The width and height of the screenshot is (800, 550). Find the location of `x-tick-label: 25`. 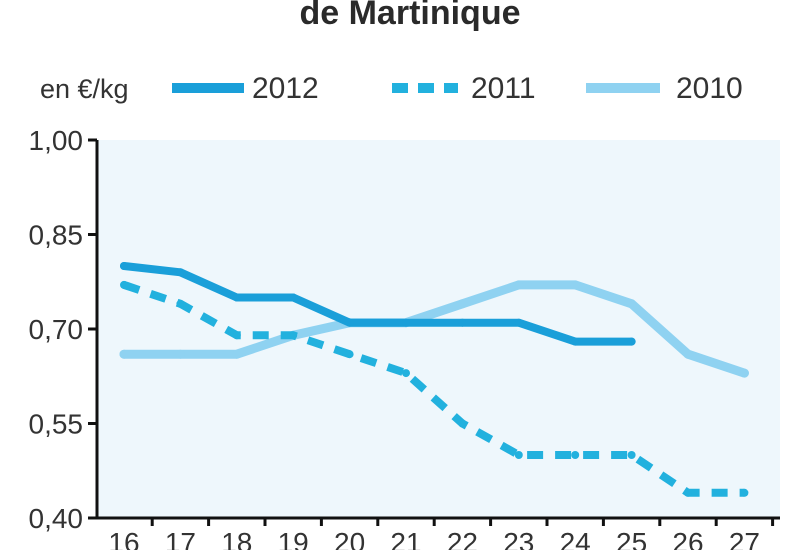

x-tick-label: 25 is located at coordinates (631, 538).